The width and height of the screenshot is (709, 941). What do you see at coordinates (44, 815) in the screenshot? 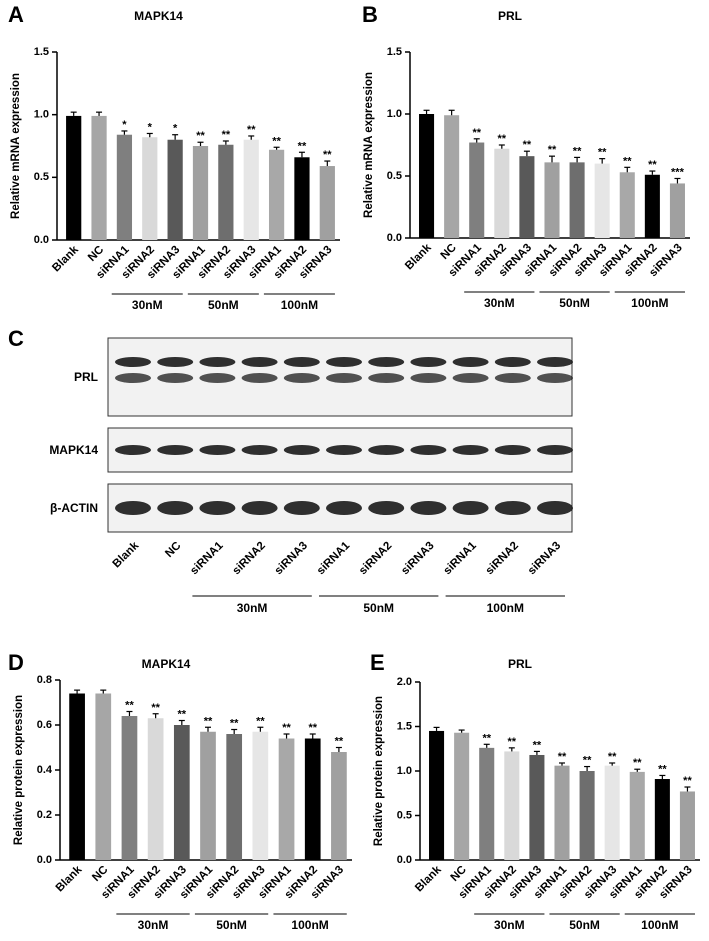
I see `y-tick-label: 0.2` at bounding box center [44, 815].